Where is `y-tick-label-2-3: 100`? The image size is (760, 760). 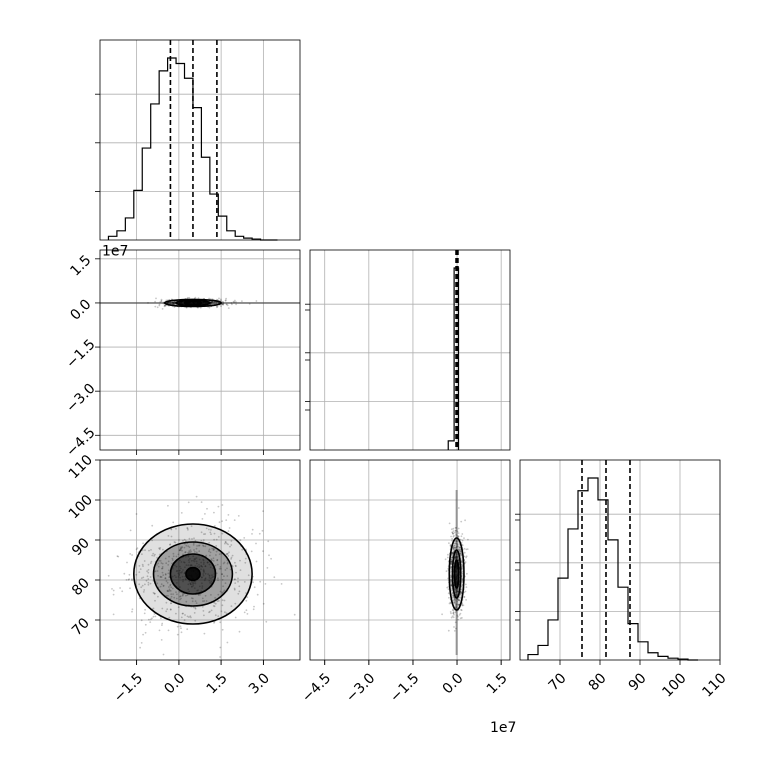
y-tick-label-2-3: 100 is located at coordinates (81, 507).